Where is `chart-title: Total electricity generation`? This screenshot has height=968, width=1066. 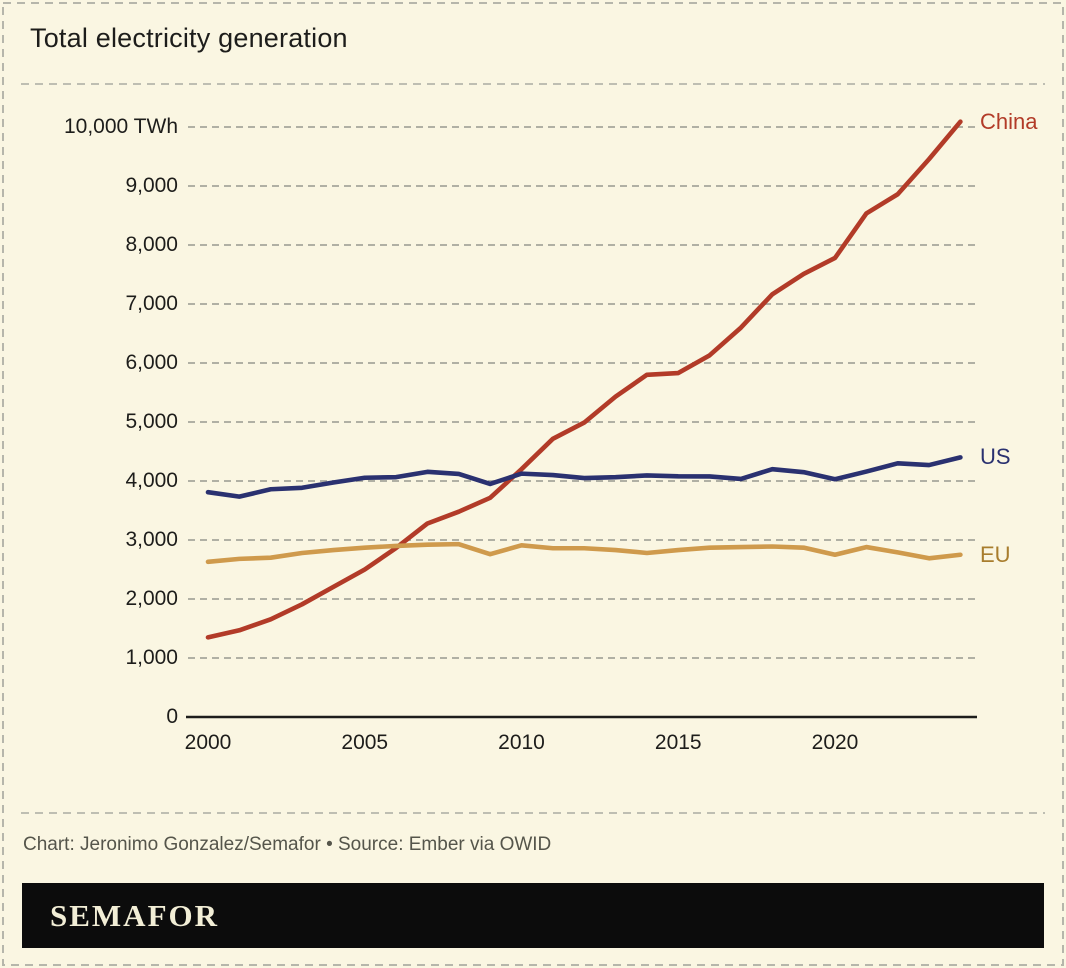
chart-title: Total electricity generation is located at coordinates (189, 38).